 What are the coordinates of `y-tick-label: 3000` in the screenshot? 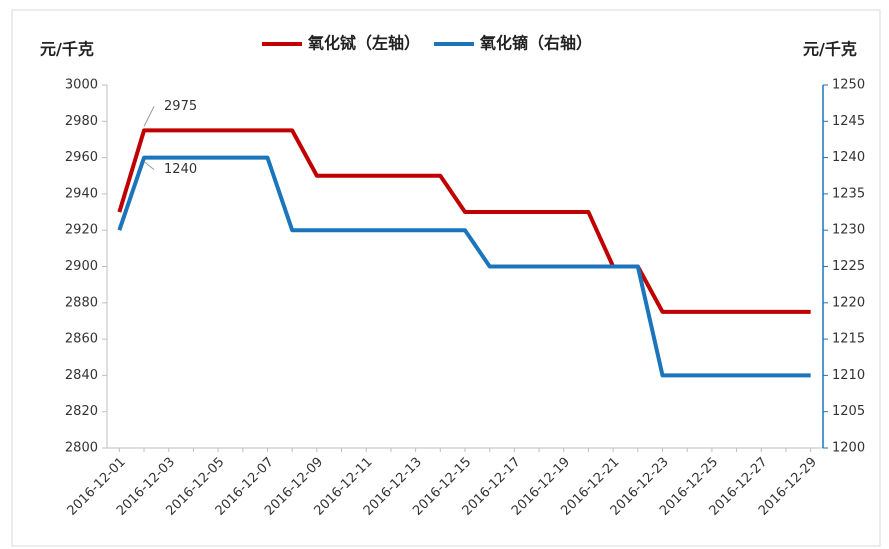 It's located at (81, 85).